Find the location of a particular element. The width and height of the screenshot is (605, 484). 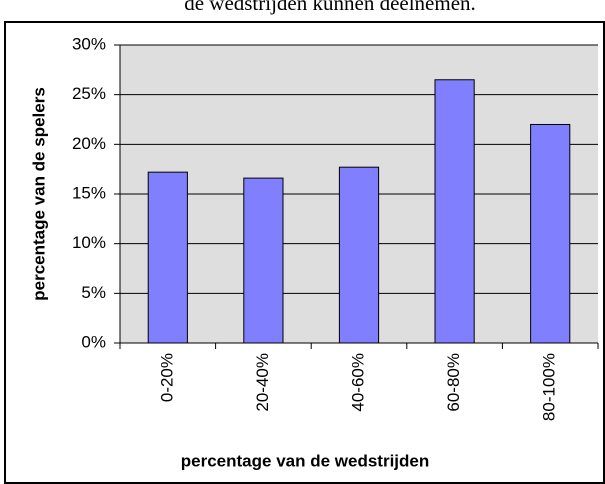

caption: de wedstrijden kunnen deelnemen. is located at coordinates (330, 7).